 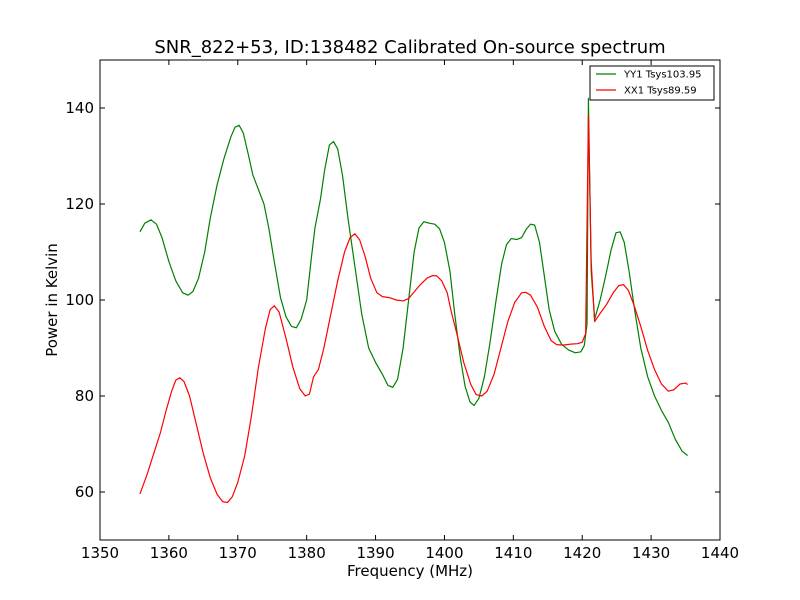 What do you see at coordinates (582, 553) in the screenshot?
I see `x-tick-label: 1420` at bounding box center [582, 553].